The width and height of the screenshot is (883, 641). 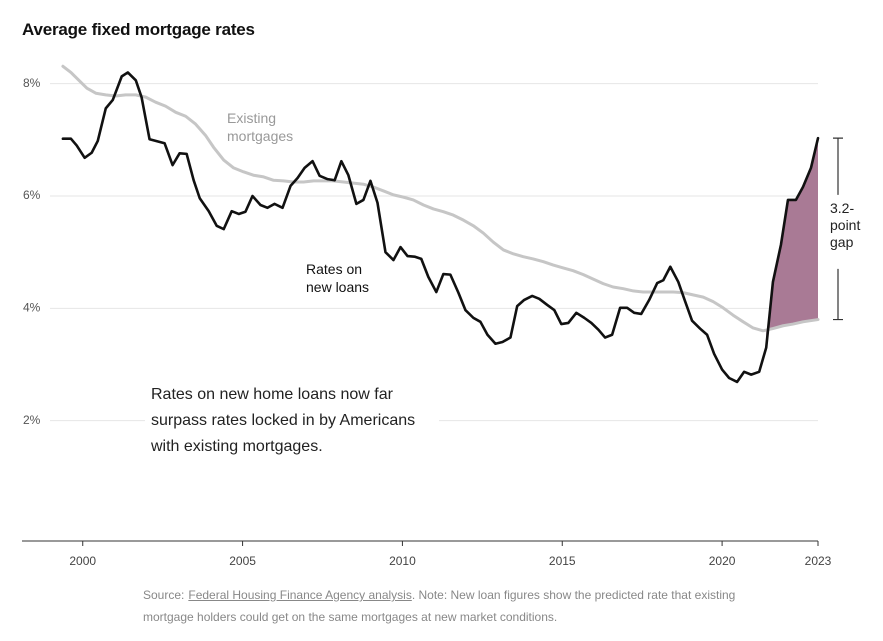 I want to click on x-tick-label: 2020, so click(x=722, y=561).